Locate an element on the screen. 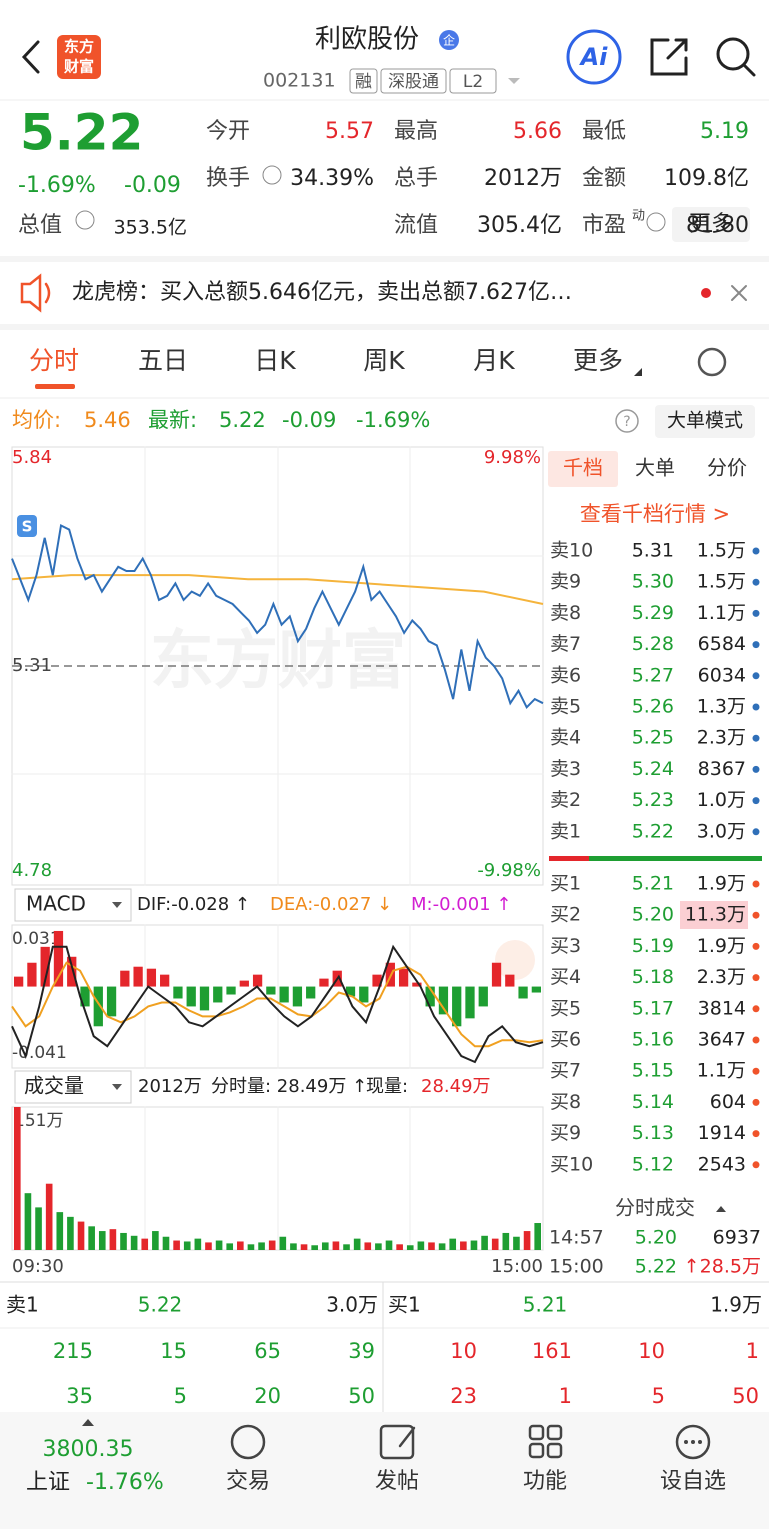 The width and height of the screenshot is (769, 1529). book-level: 卖5 is located at coordinates (565, 707).